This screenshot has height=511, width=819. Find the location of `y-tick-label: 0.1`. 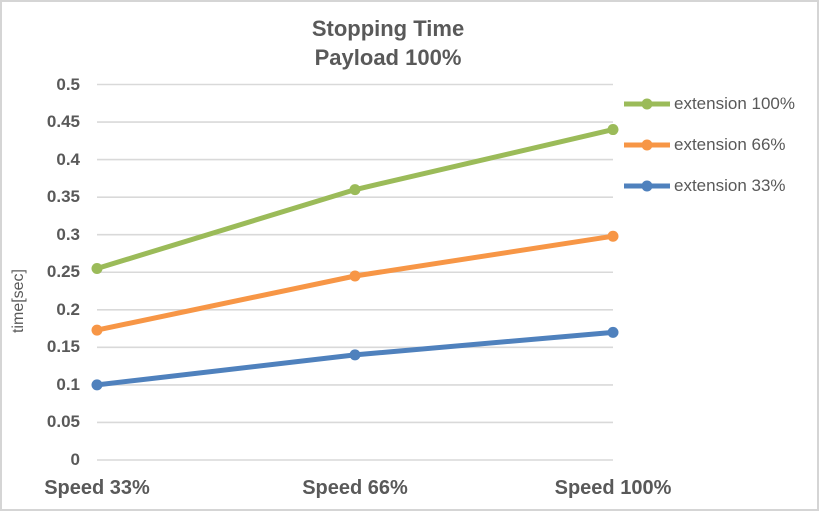

y-tick-label: 0.1 is located at coordinates (68, 384).